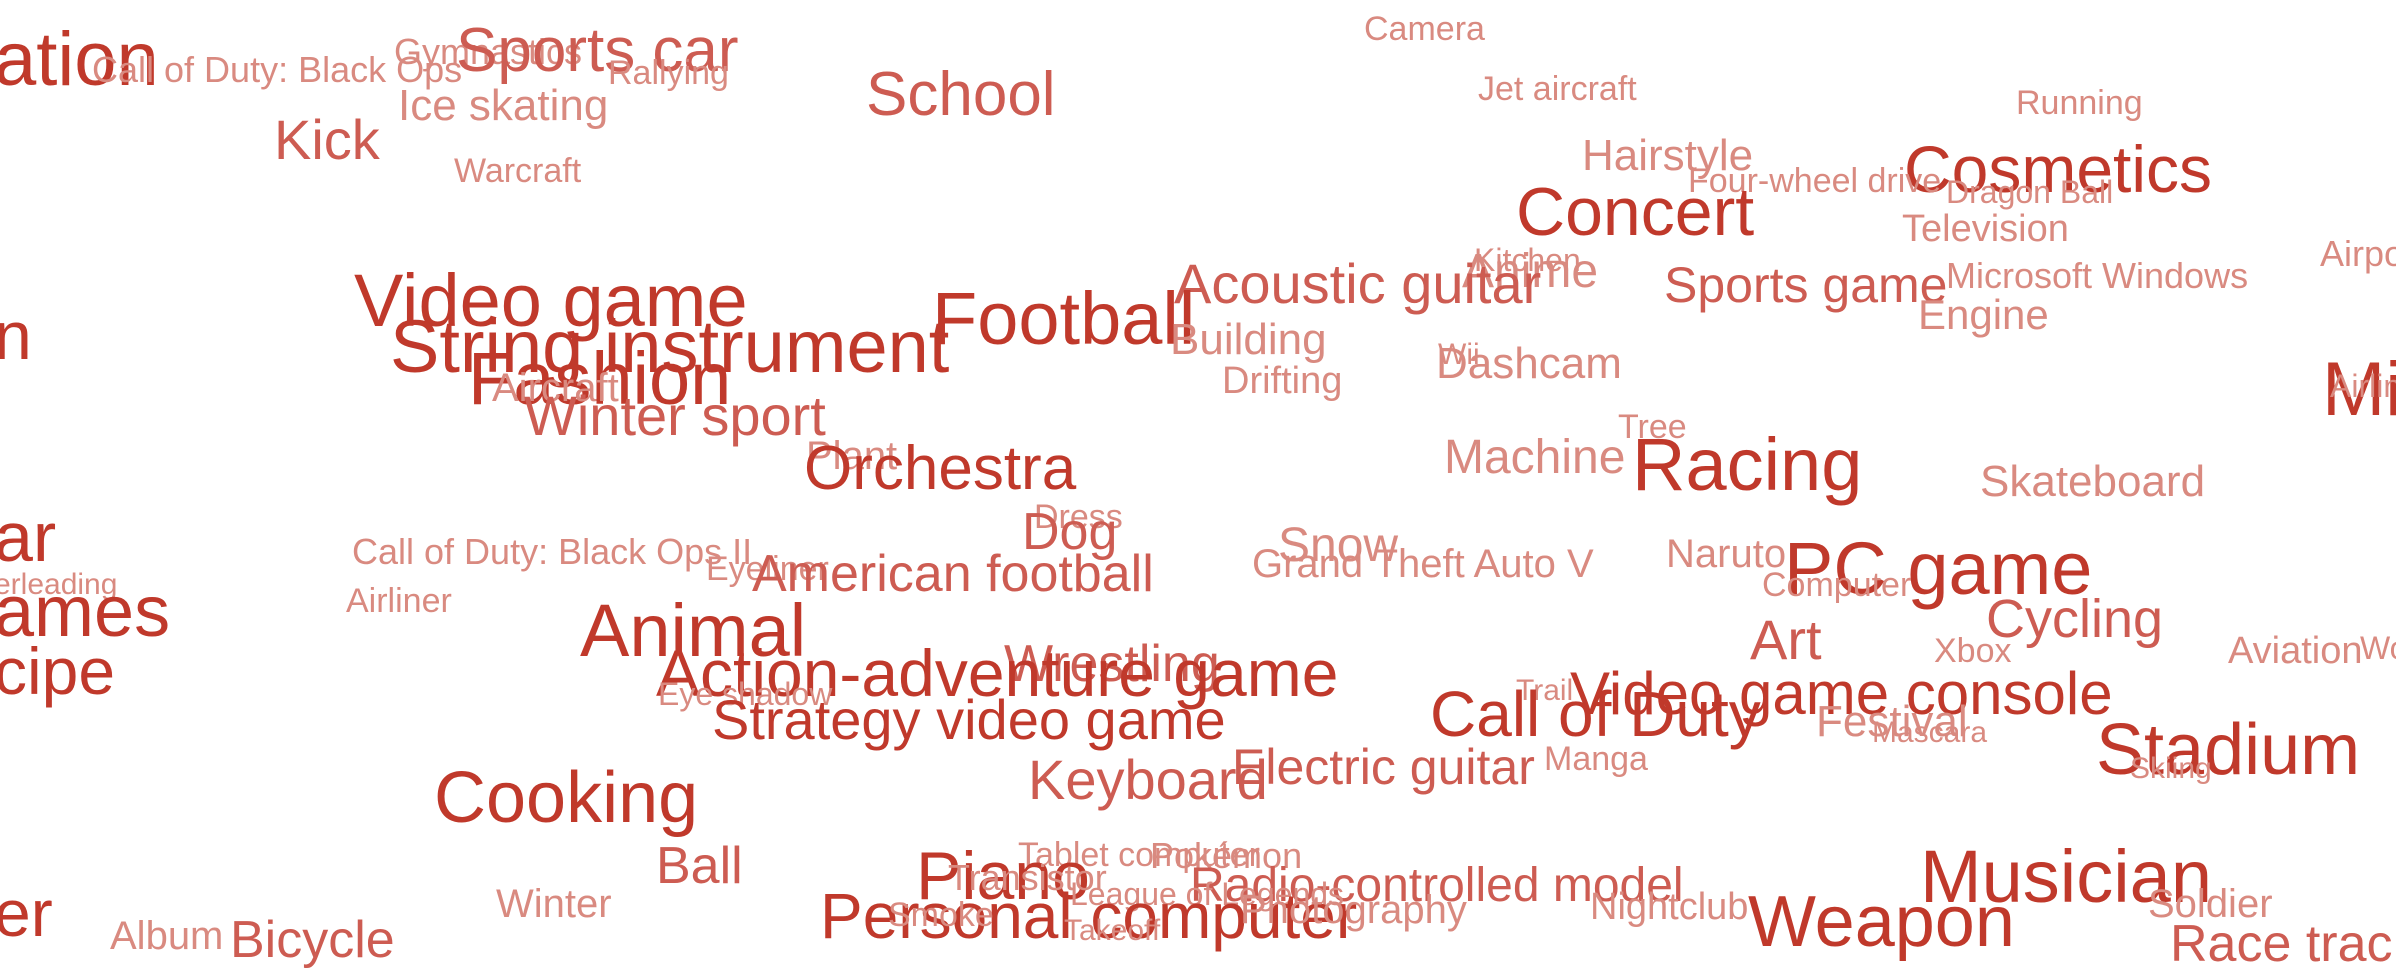  I want to click on word-manga: Manga, so click(1596, 759).